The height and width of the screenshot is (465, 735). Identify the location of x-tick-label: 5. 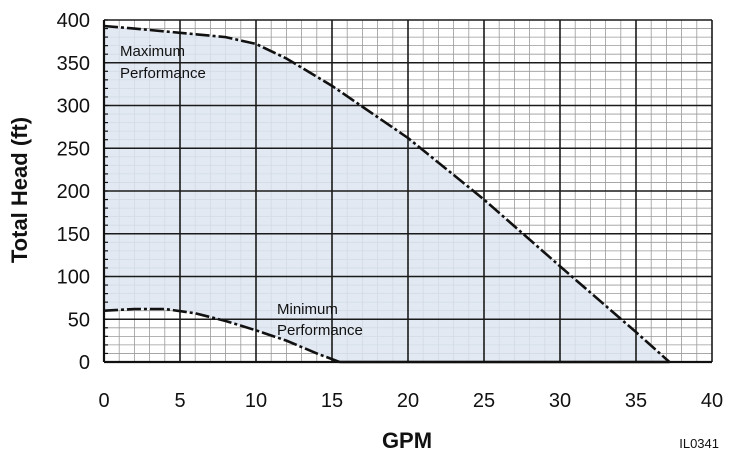
(179, 401).